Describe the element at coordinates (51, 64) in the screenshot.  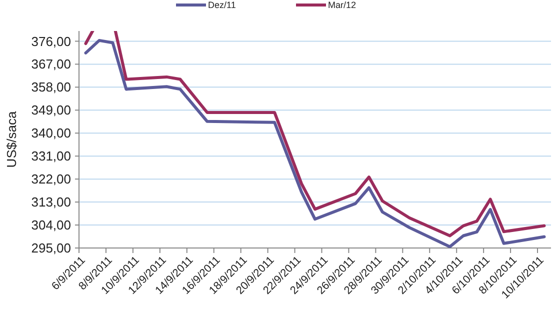
I see `y-tick-label: 367,00` at that location.